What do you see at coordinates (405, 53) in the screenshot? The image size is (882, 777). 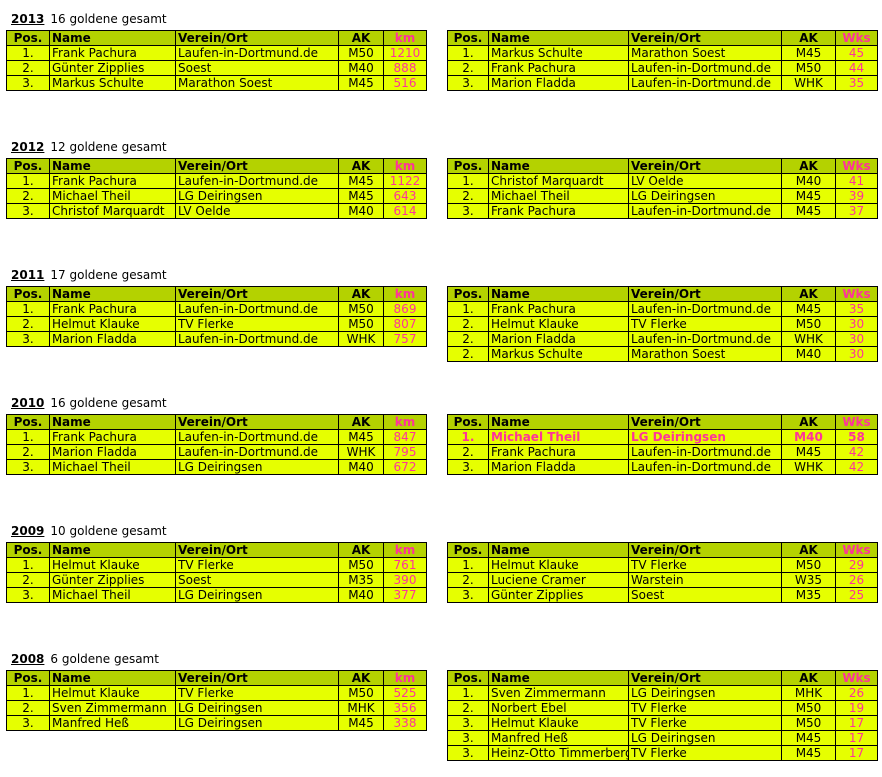 I see `cell-km: 1210` at bounding box center [405, 53].